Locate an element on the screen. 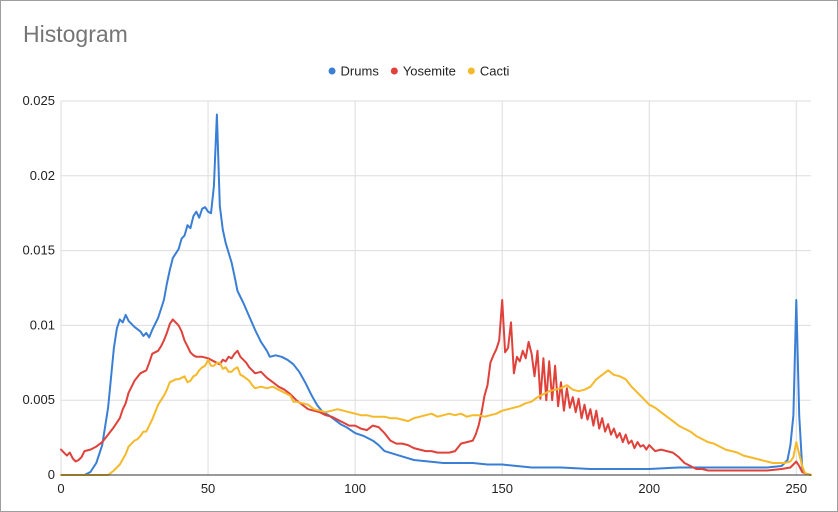  x-tick-label: 0 is located at coordinates (60, 488).